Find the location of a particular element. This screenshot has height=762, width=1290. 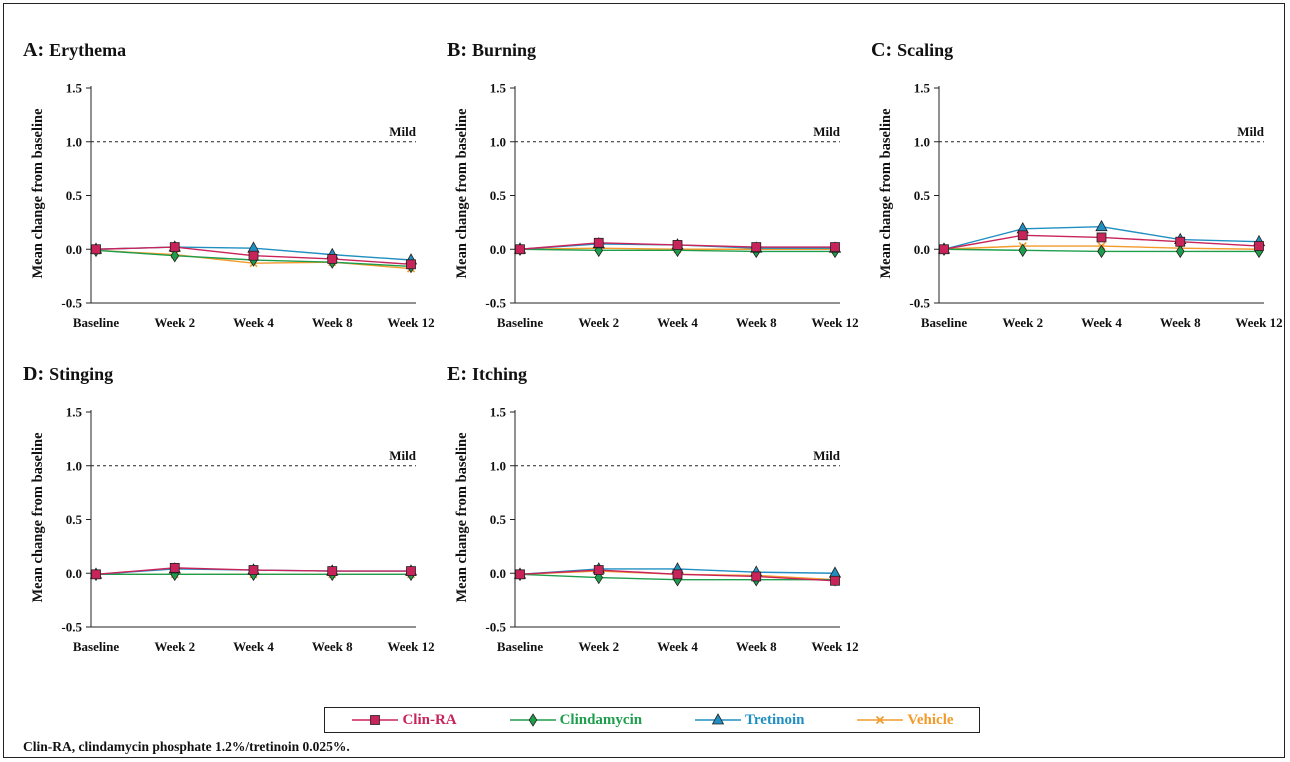

panel-letter: C: is located at coordinates (884, 50).